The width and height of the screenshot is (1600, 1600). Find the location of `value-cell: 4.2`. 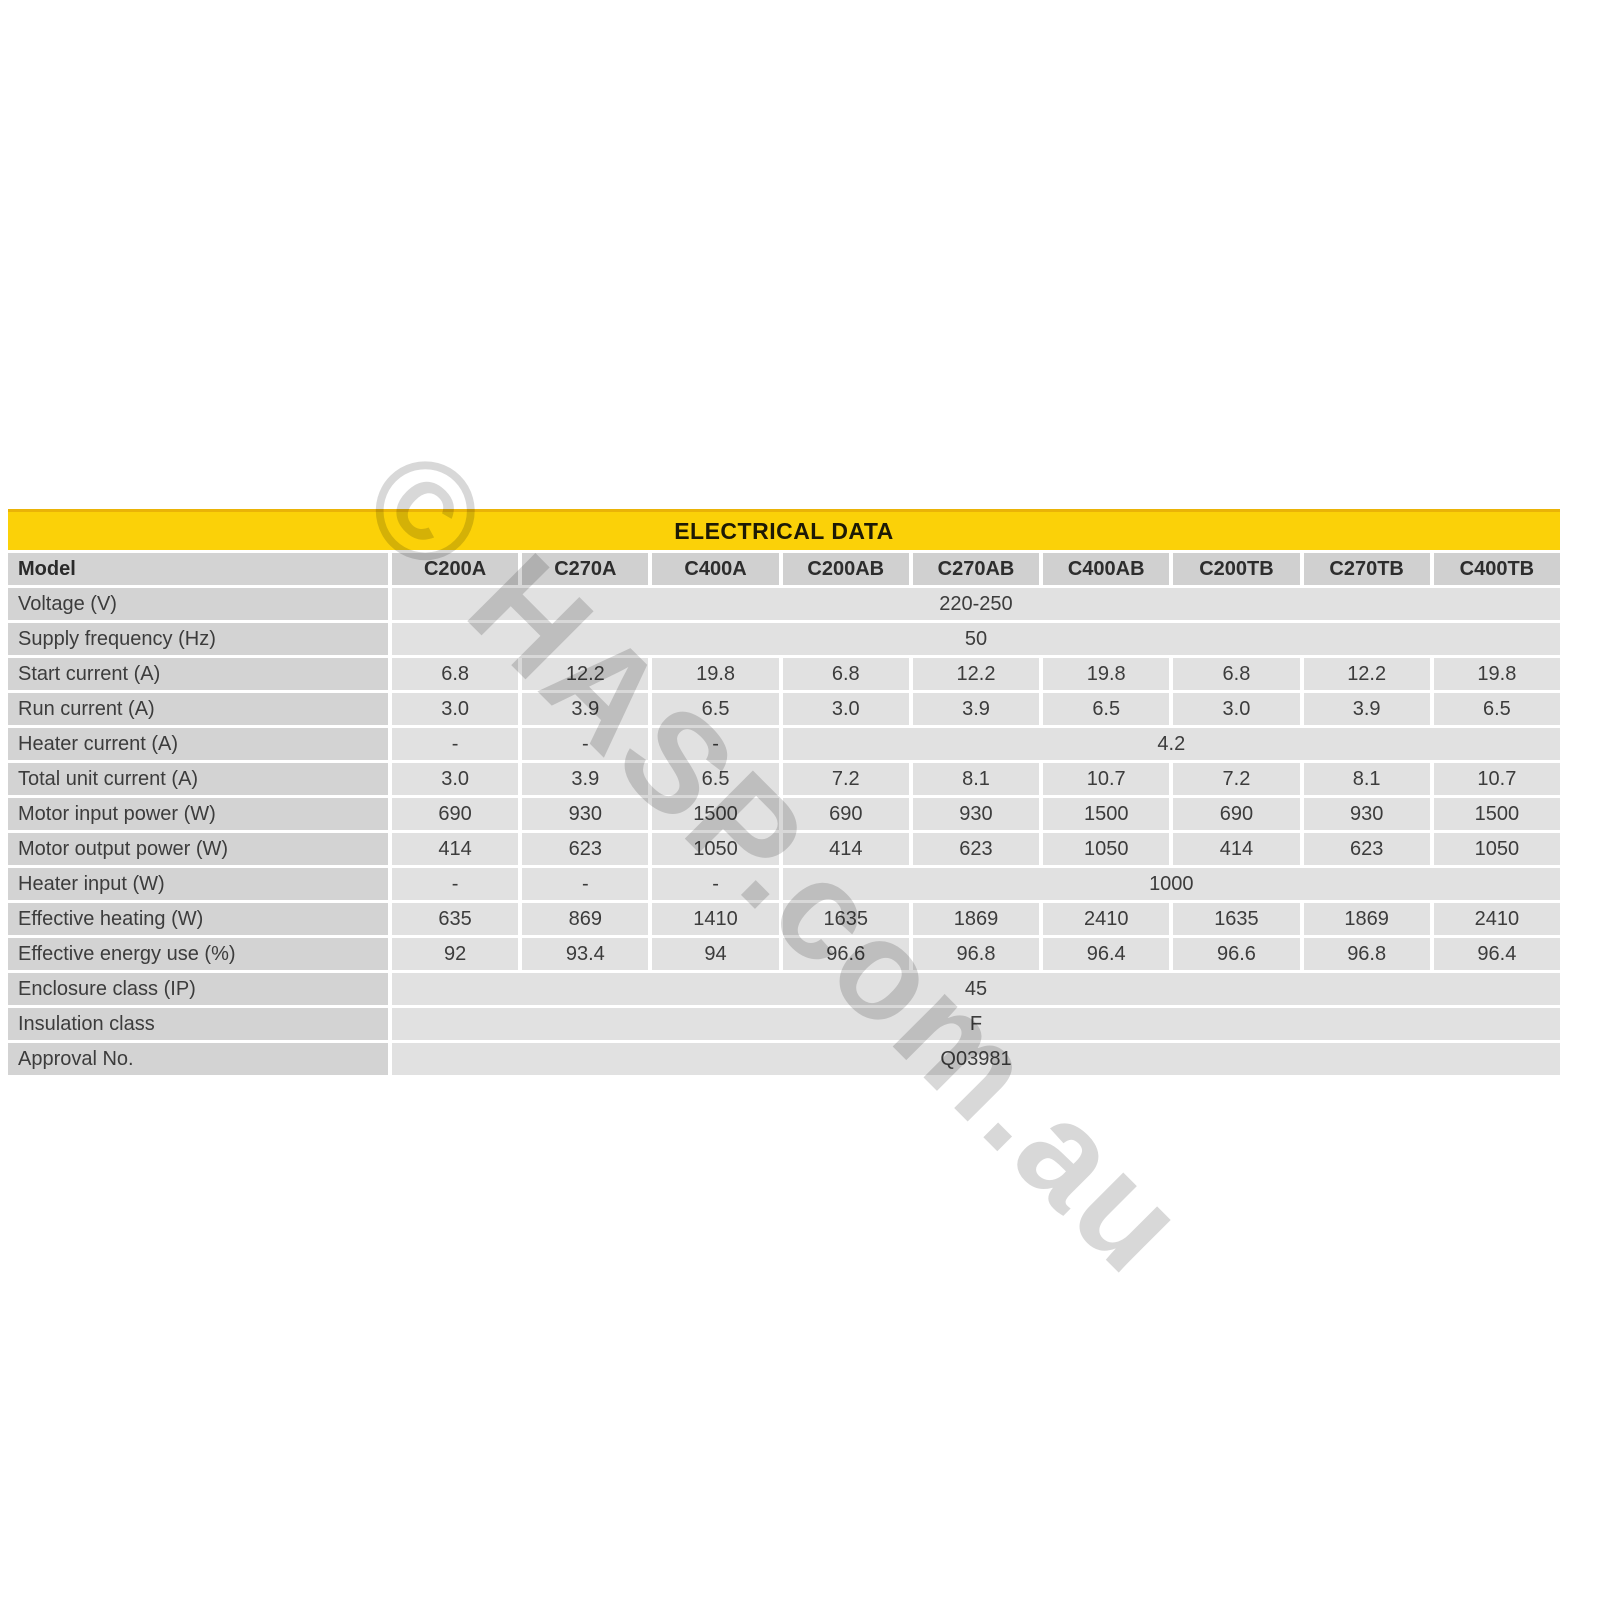

value-cell: 4.2 is located at coordinates (1171, 744).